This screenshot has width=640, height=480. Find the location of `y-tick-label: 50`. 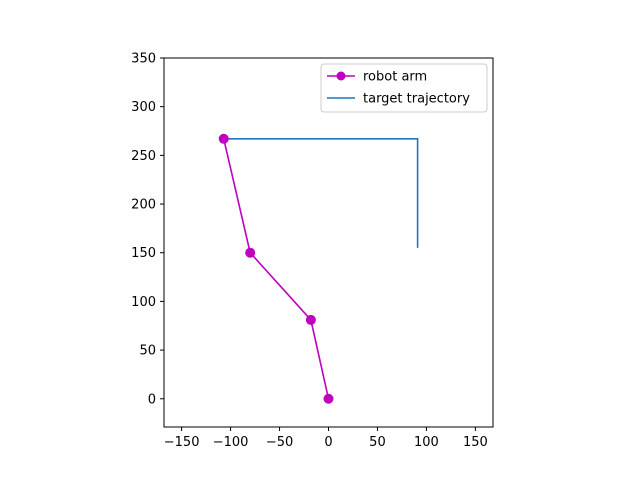

y-tick-label: 50 is located at coordinates (147, 351).